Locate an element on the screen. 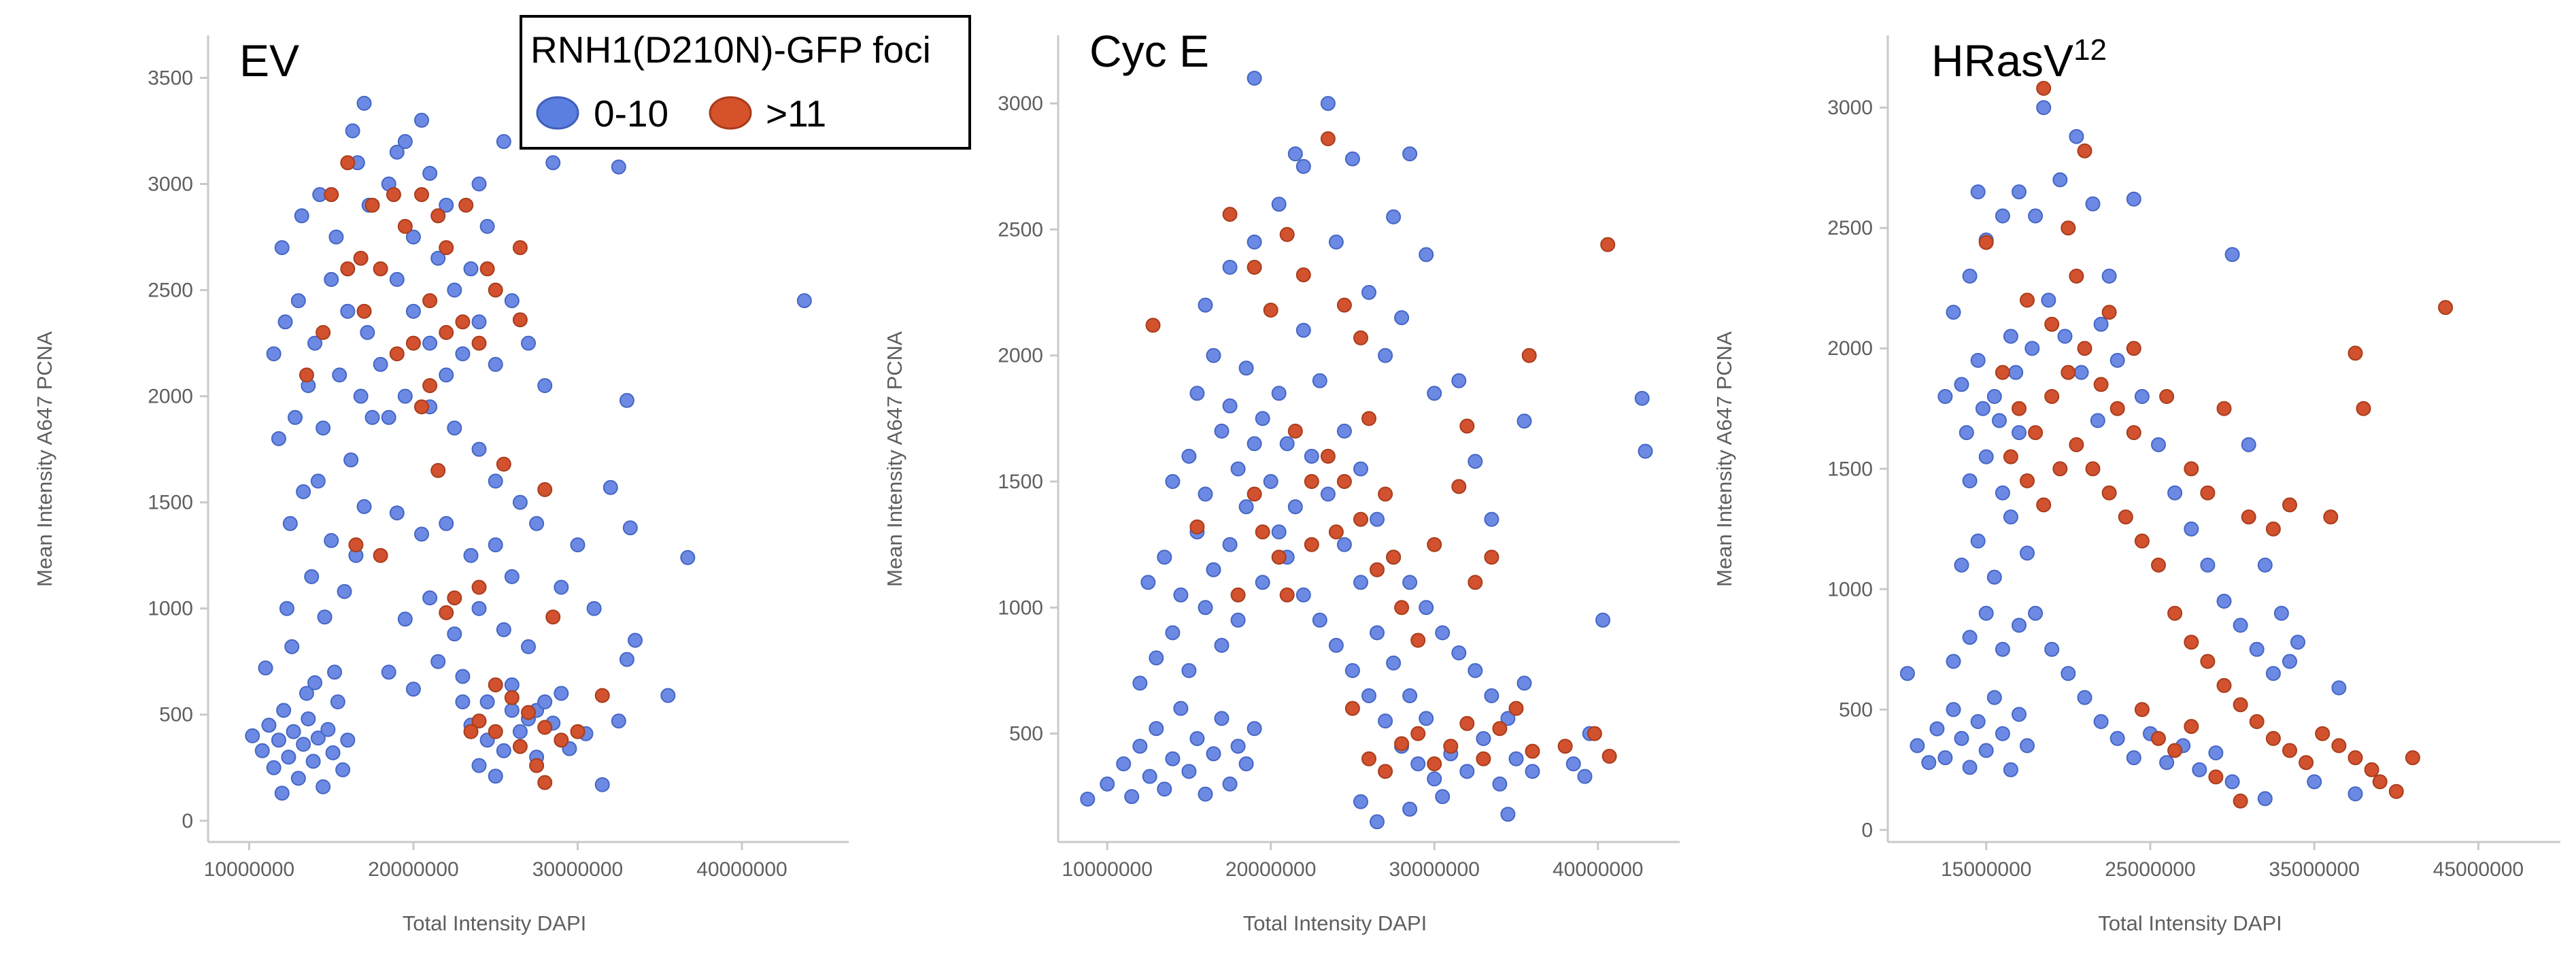 This screenshot has height=978, width=2576. x-tick-label: 30000000 is located at coordinates (577, 869).